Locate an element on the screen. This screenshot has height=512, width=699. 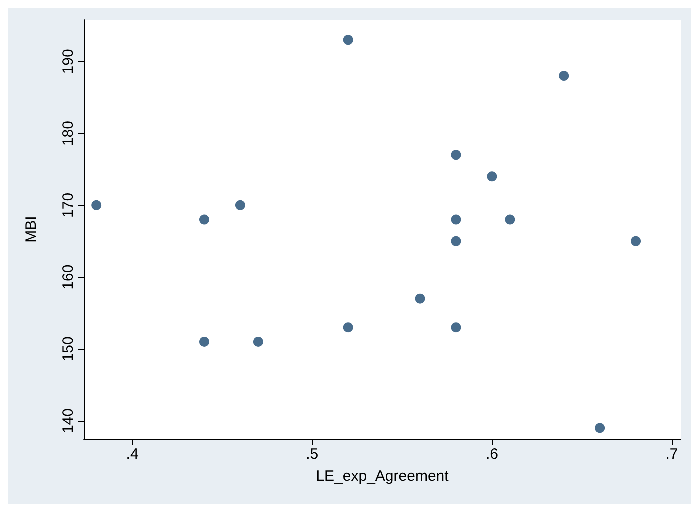
y-tick-label: 160 is located at coordinates (68, 277).